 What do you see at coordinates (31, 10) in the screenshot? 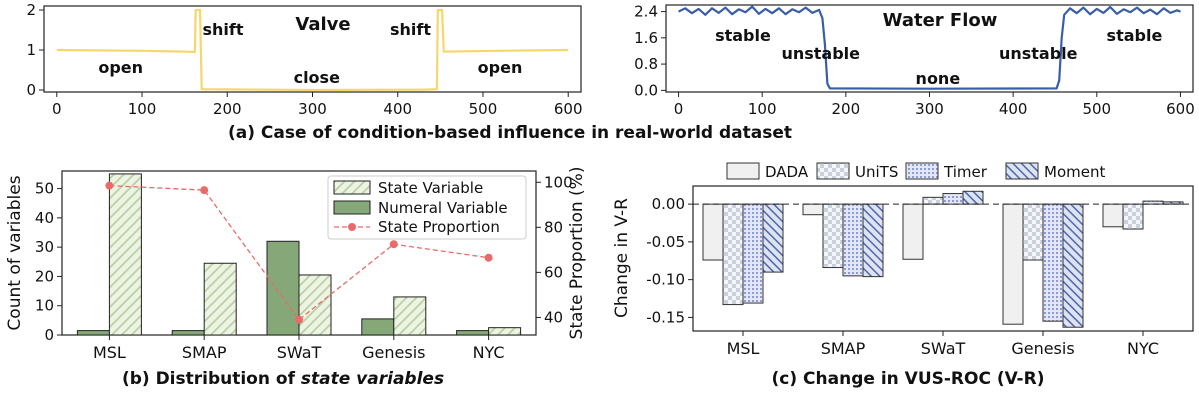
I see `valve-ytick-label: 2` at bounding box center [31, 10].